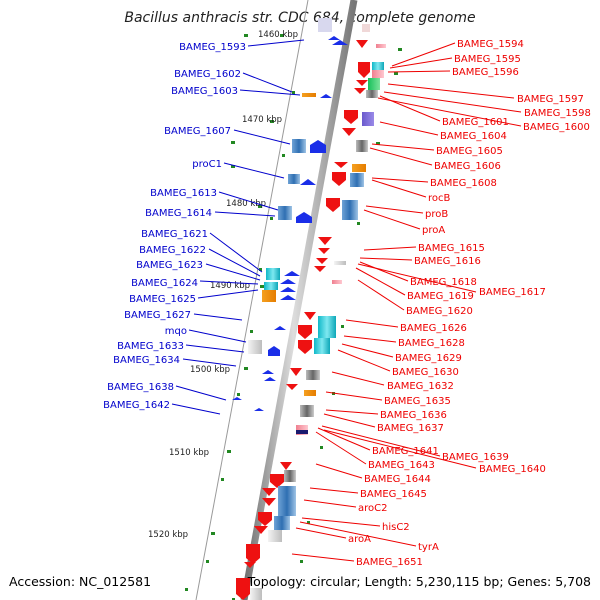 The width and height of the screenshot is (600, 600). Describe the element at coordinates (172, 250) in the screenshot. I see `gene-label: BAMEG_1622` at that location.